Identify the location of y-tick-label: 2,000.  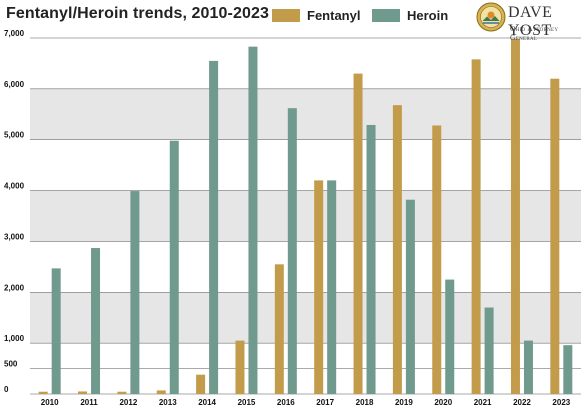
(14, 287).